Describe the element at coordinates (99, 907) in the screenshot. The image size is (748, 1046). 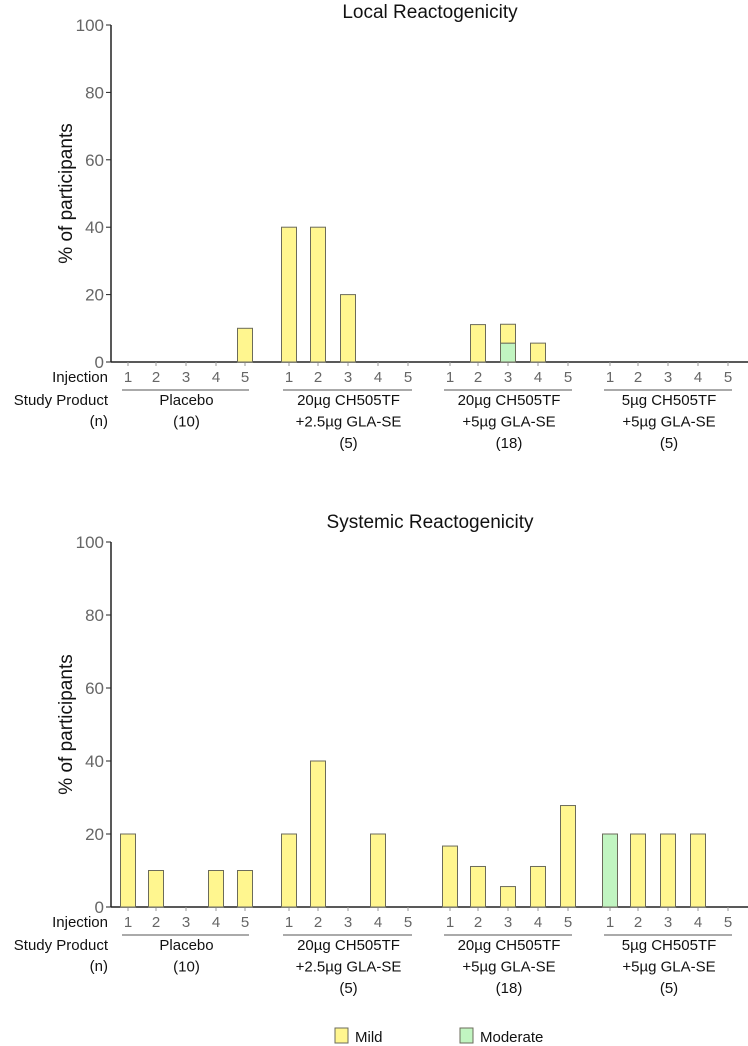
I see `y-tick-label: 0` at that location.